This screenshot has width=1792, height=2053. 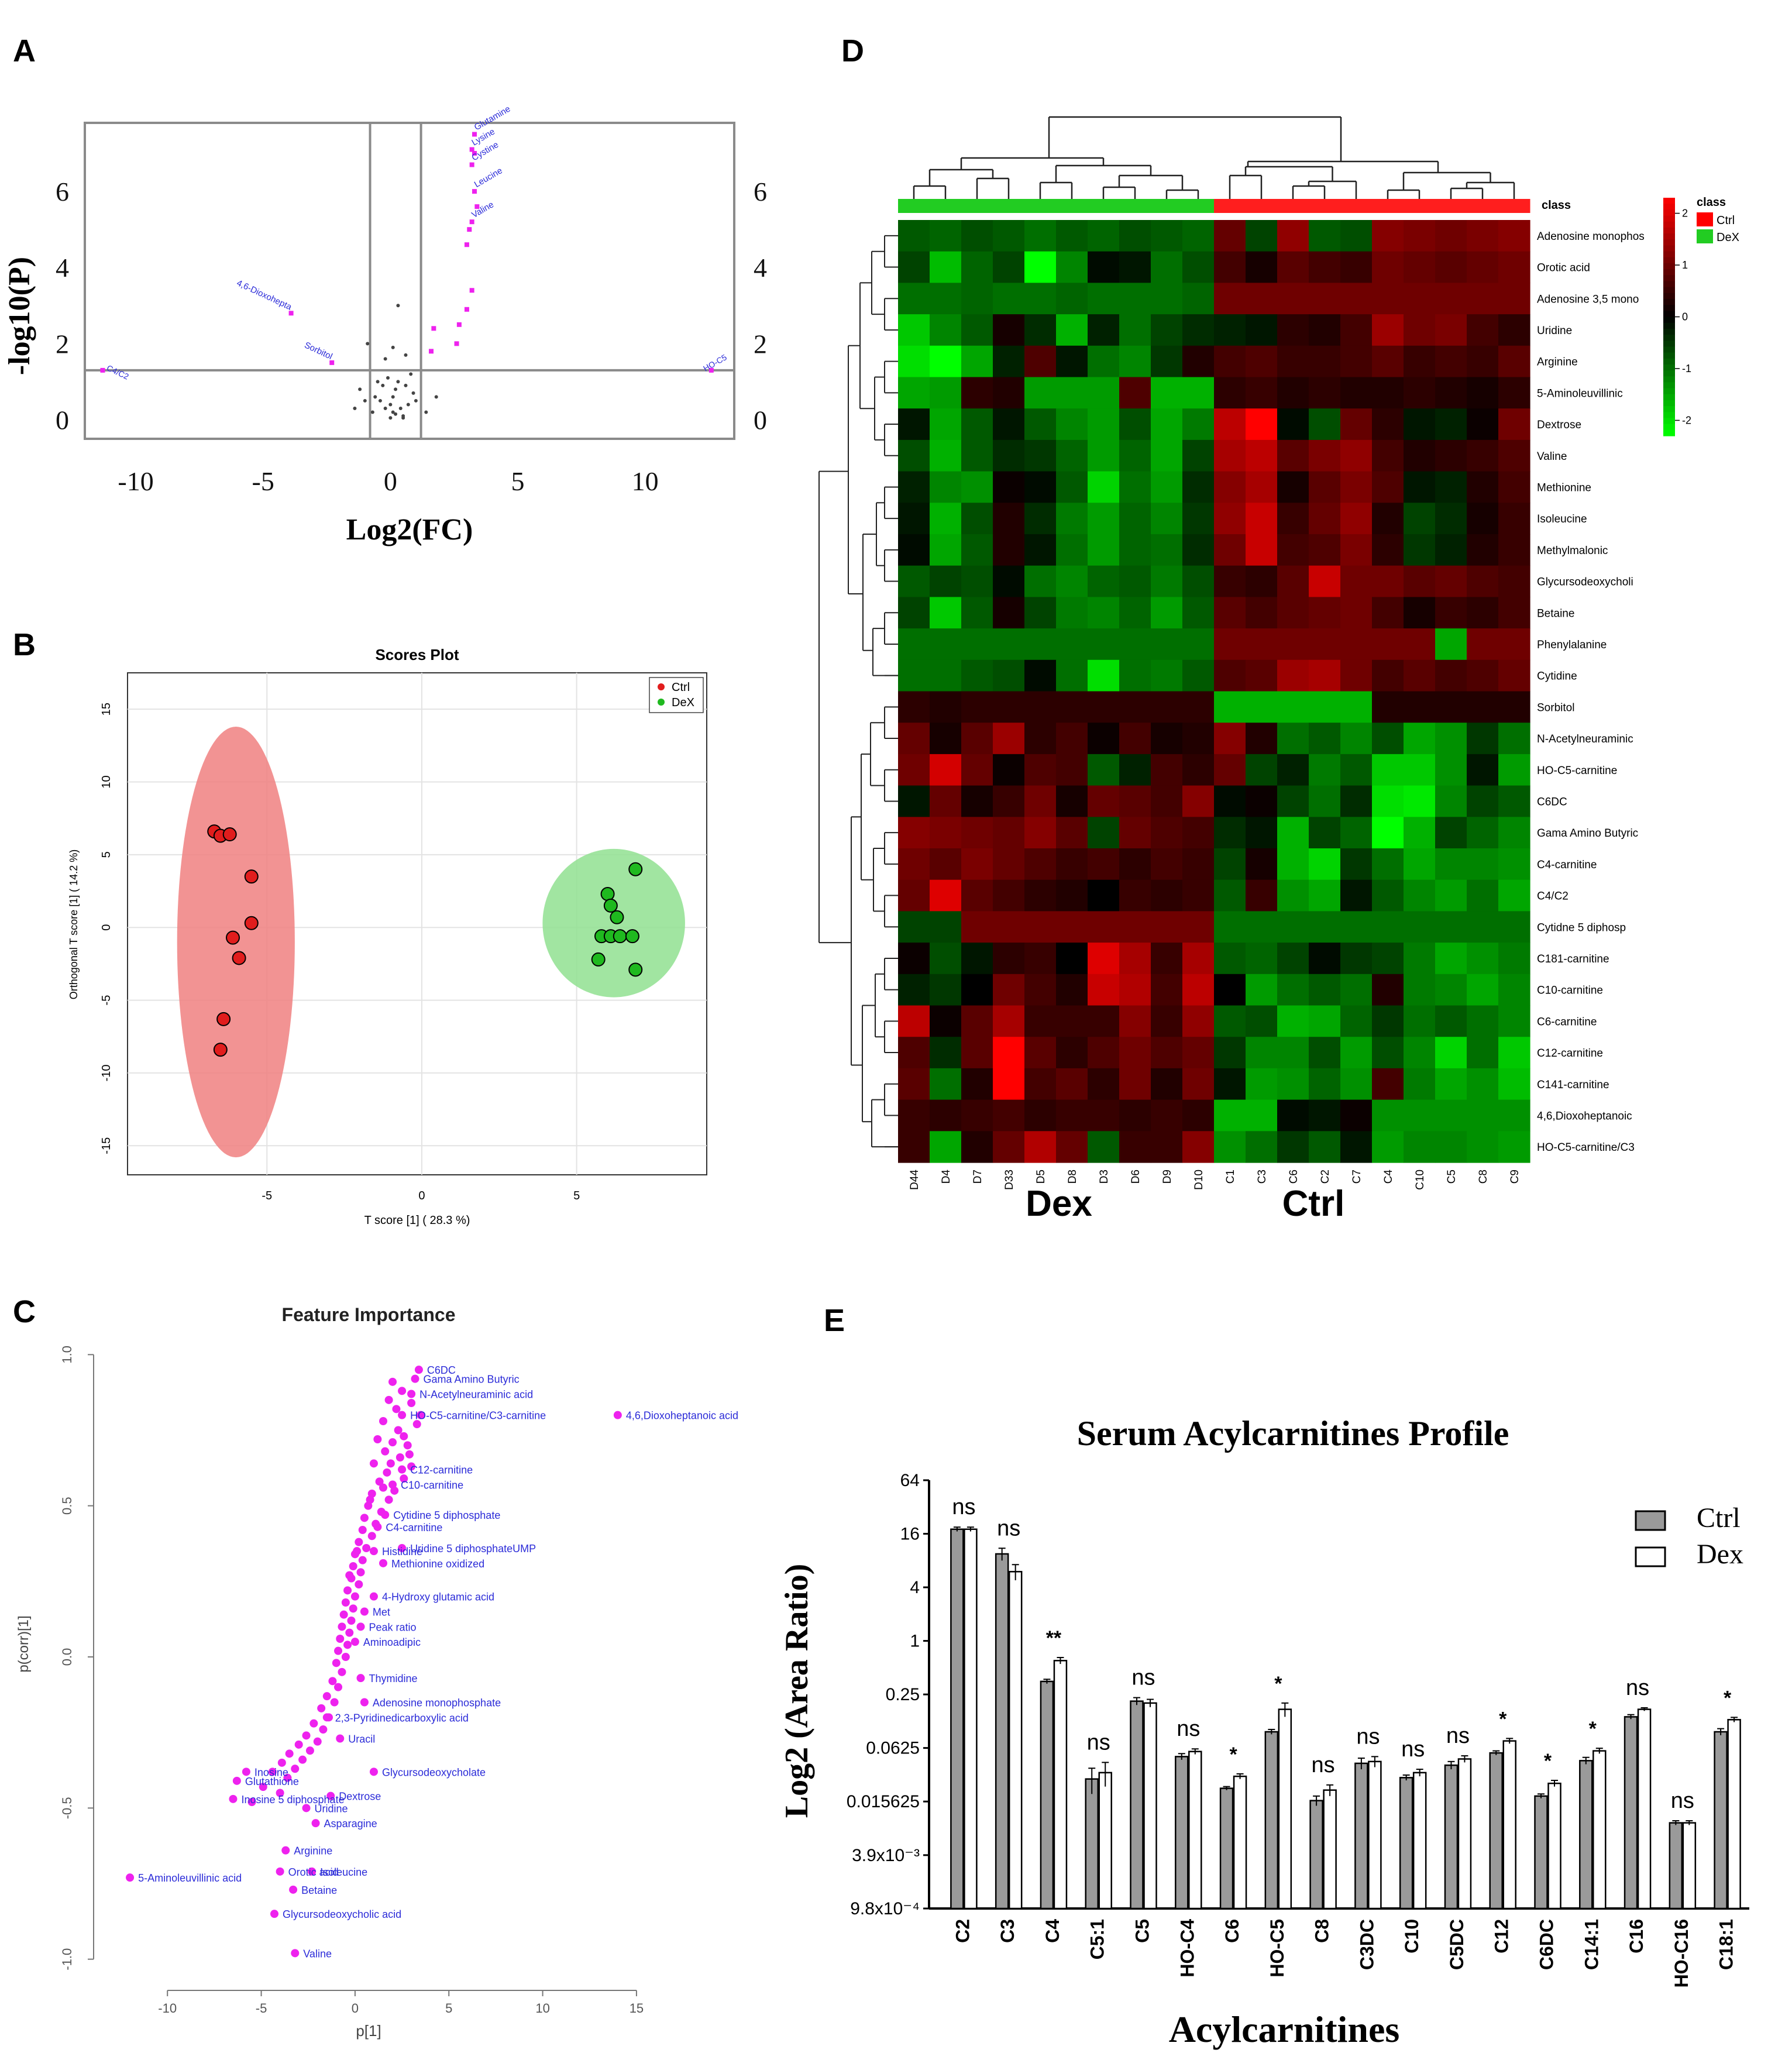 What do you see at coordinates (1452, 1177) in the screenshot?
I see `heatmap-column-label: C5` at bounding box center [1452, 1177].